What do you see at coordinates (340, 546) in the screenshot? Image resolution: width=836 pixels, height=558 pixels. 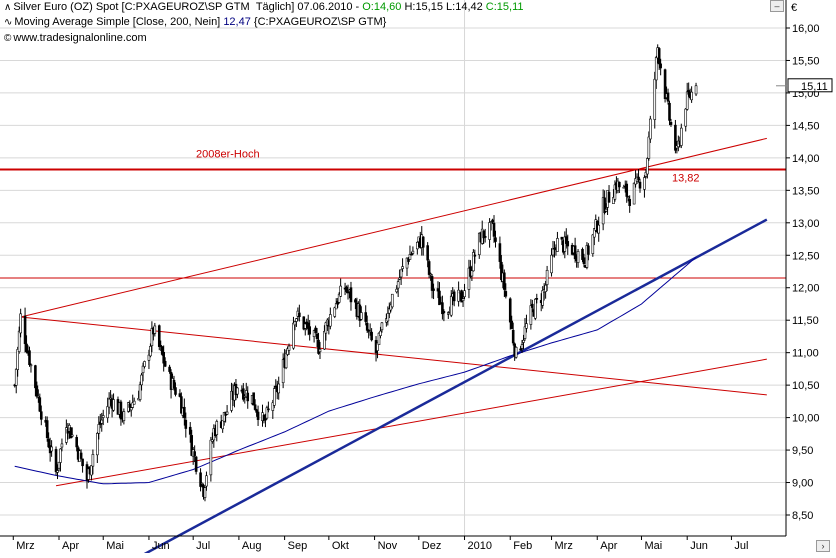 I see `x-tick-label: Okt` at bounding box center [340, 546].